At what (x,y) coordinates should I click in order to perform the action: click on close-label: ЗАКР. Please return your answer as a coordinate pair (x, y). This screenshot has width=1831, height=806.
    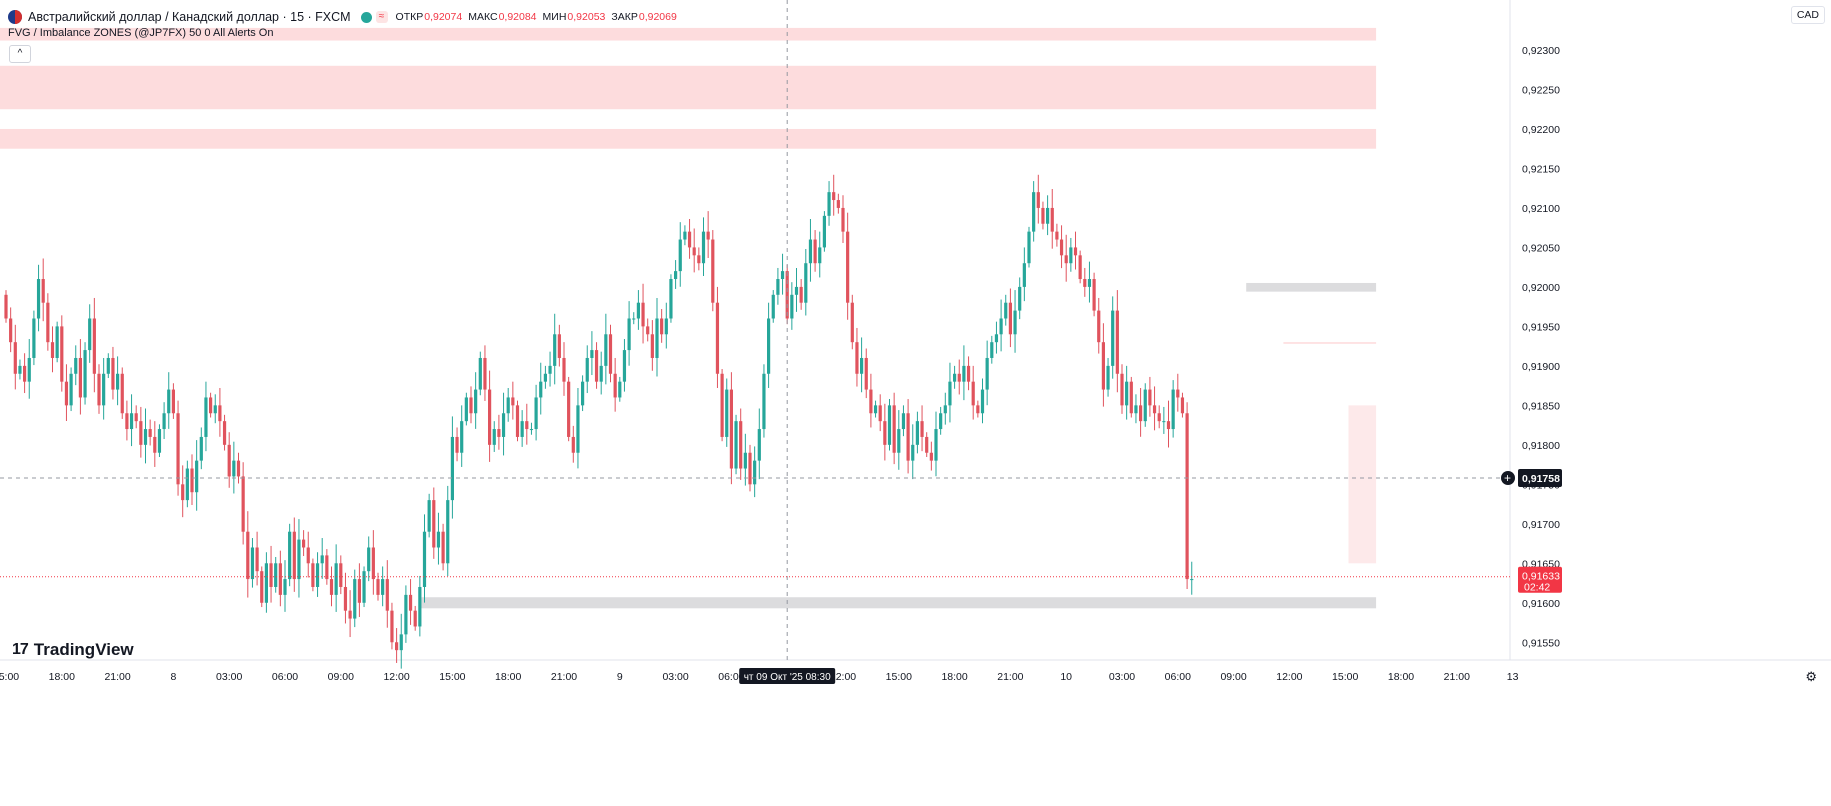
    Looking at the image, I should click on (624, 17).